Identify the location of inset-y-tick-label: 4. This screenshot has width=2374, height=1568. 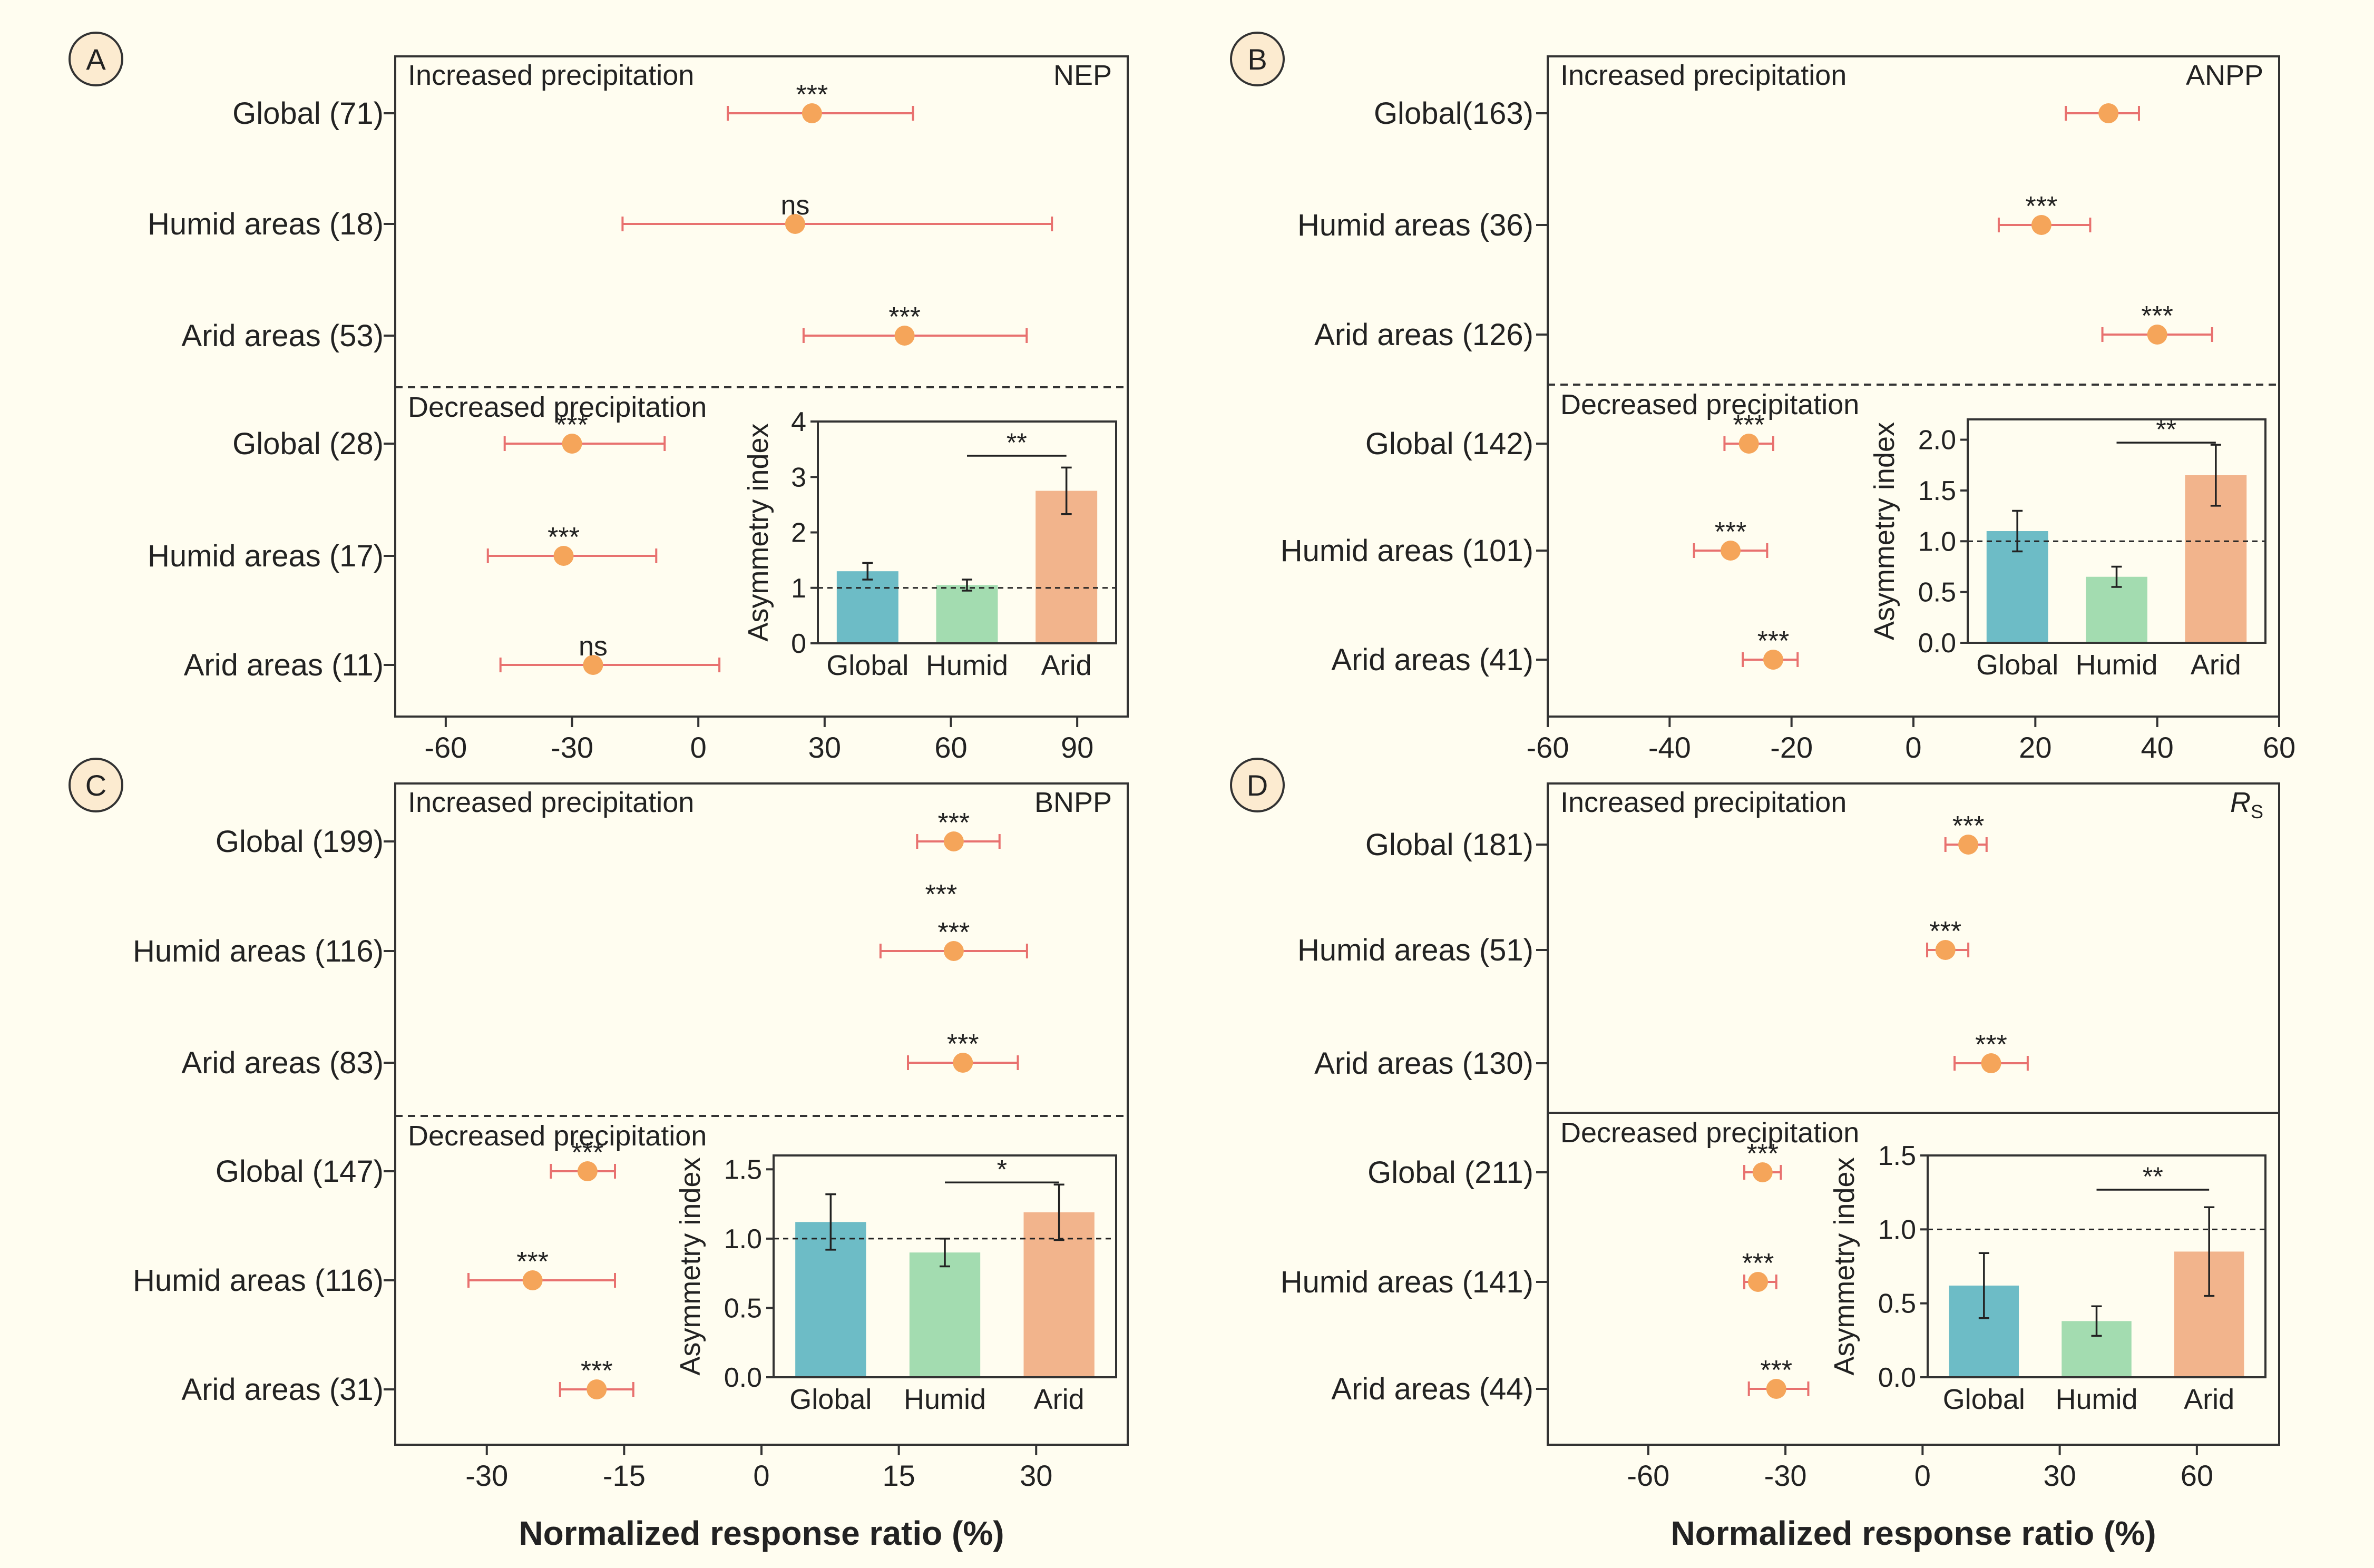
(798, 422).